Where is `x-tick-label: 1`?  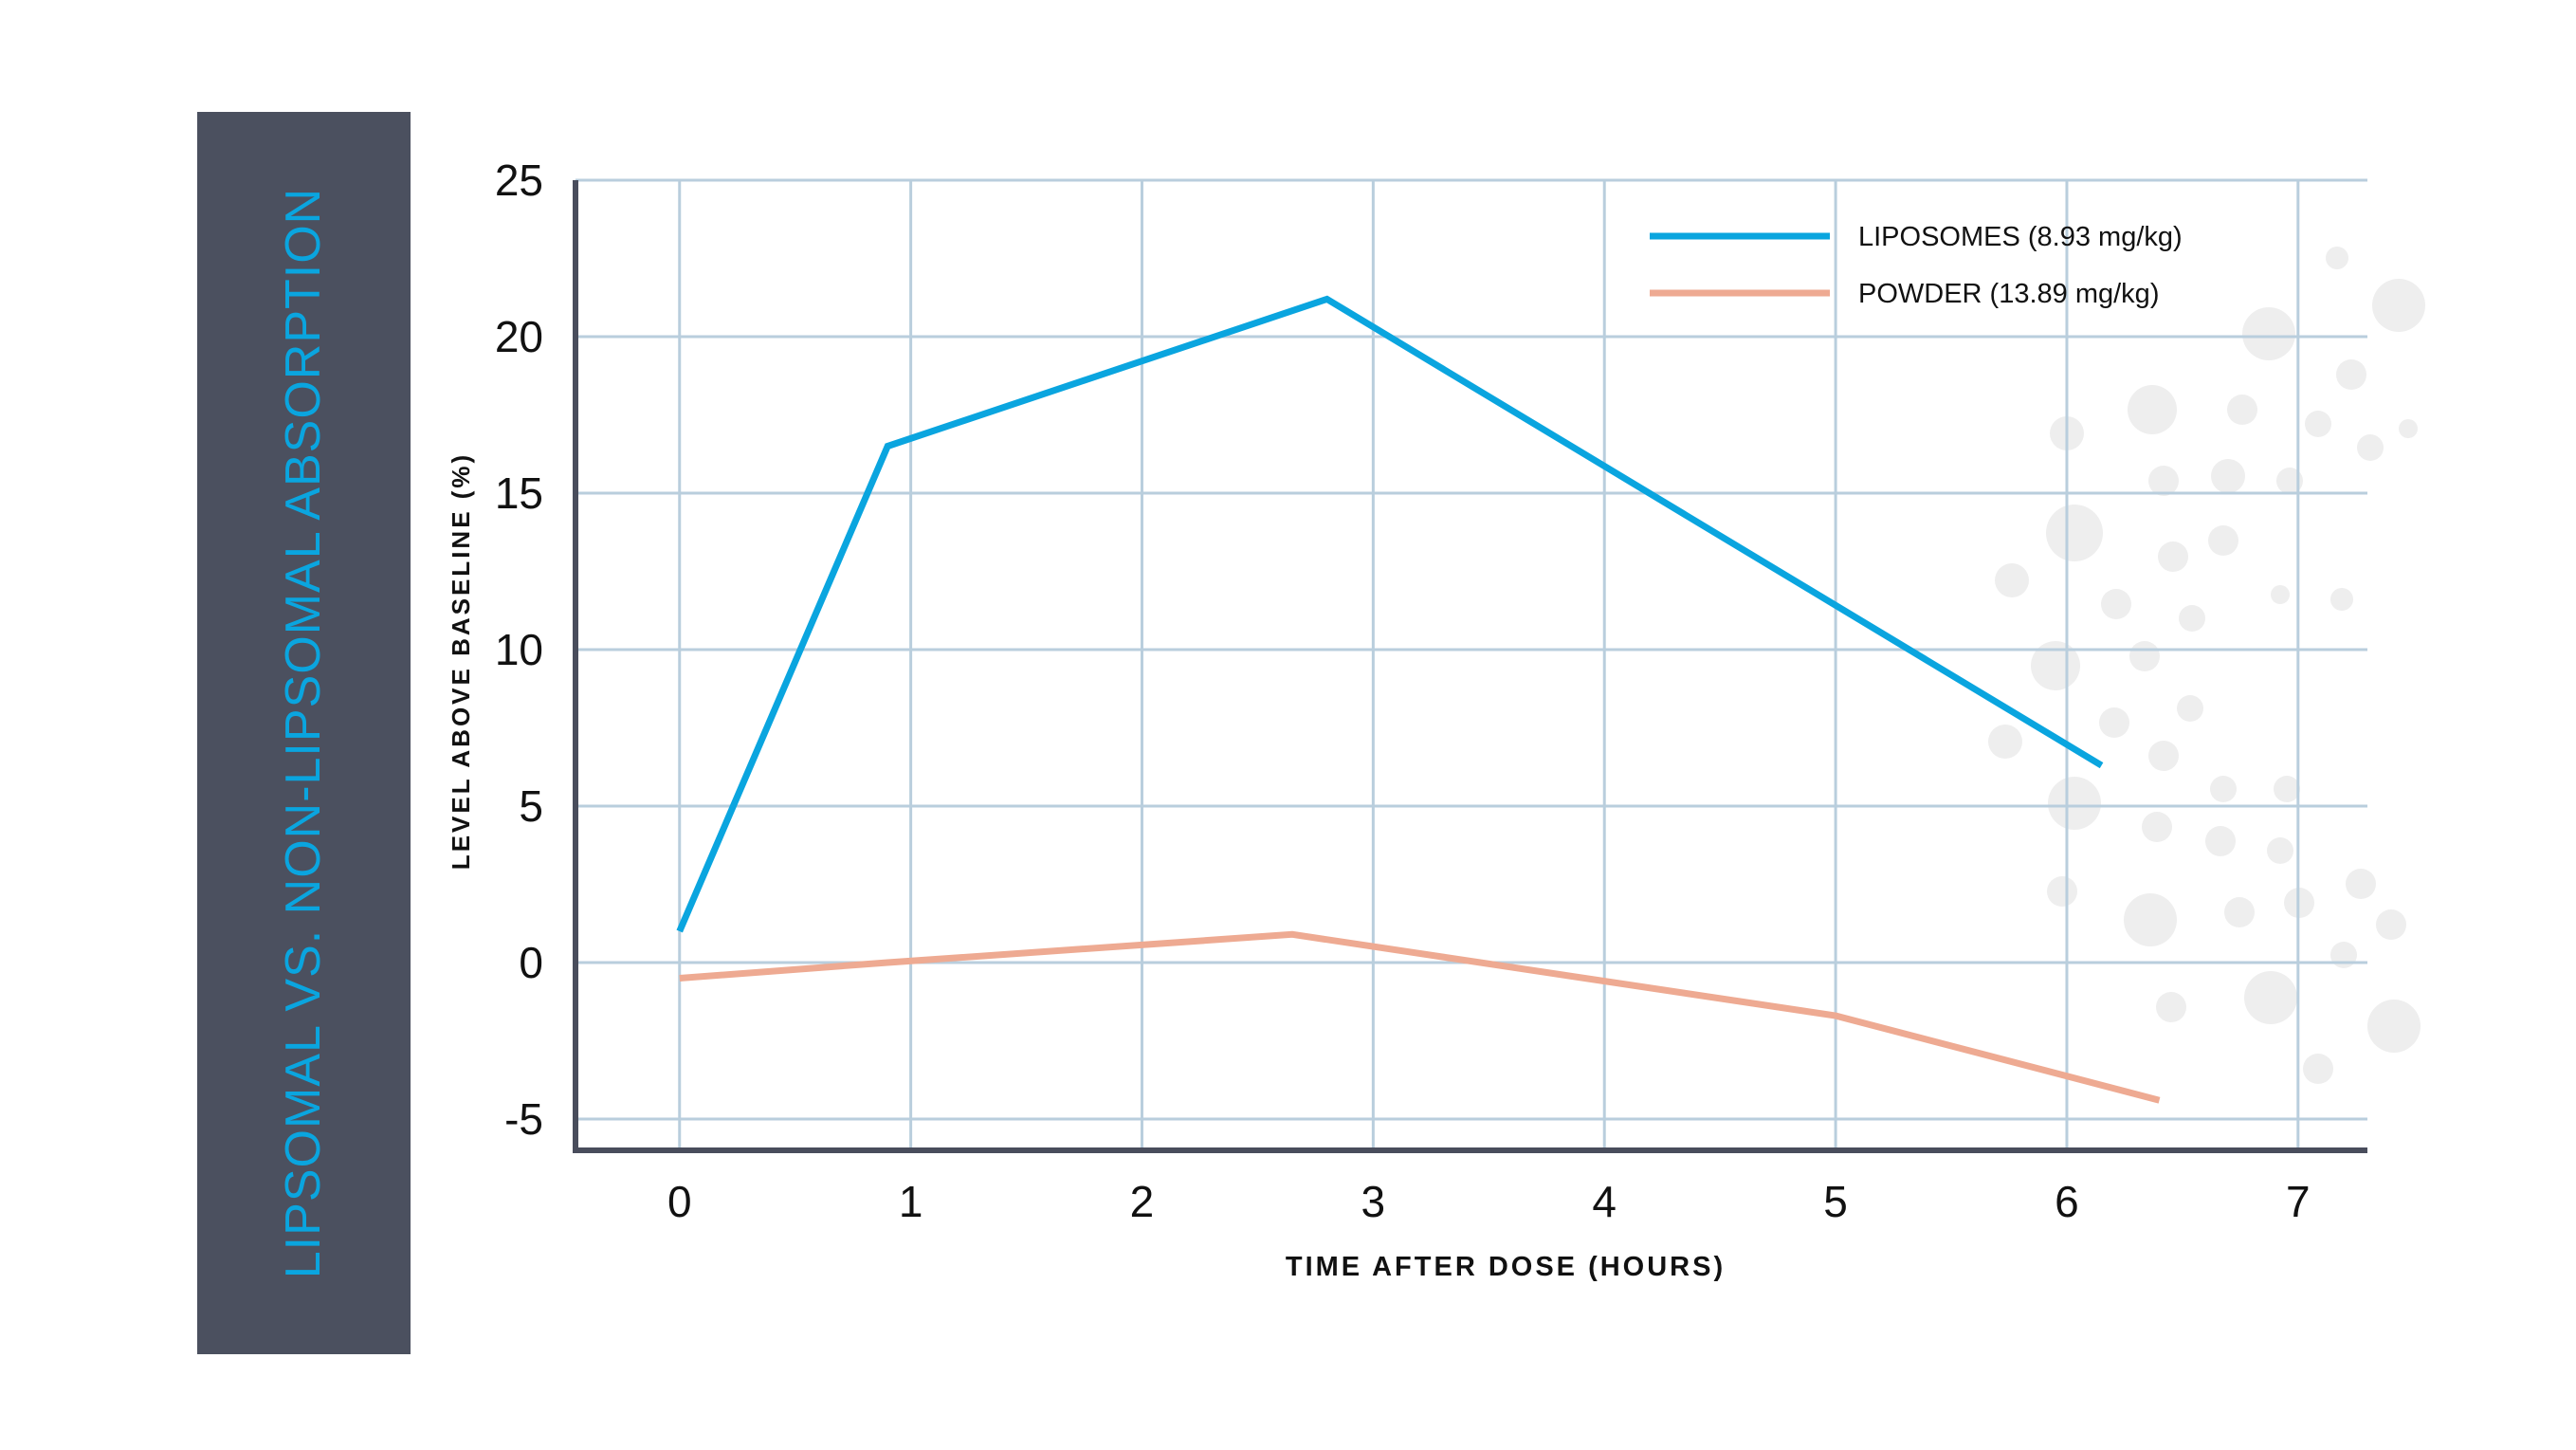 x-tick-label: 1 is located at coordinates (911, 1202).